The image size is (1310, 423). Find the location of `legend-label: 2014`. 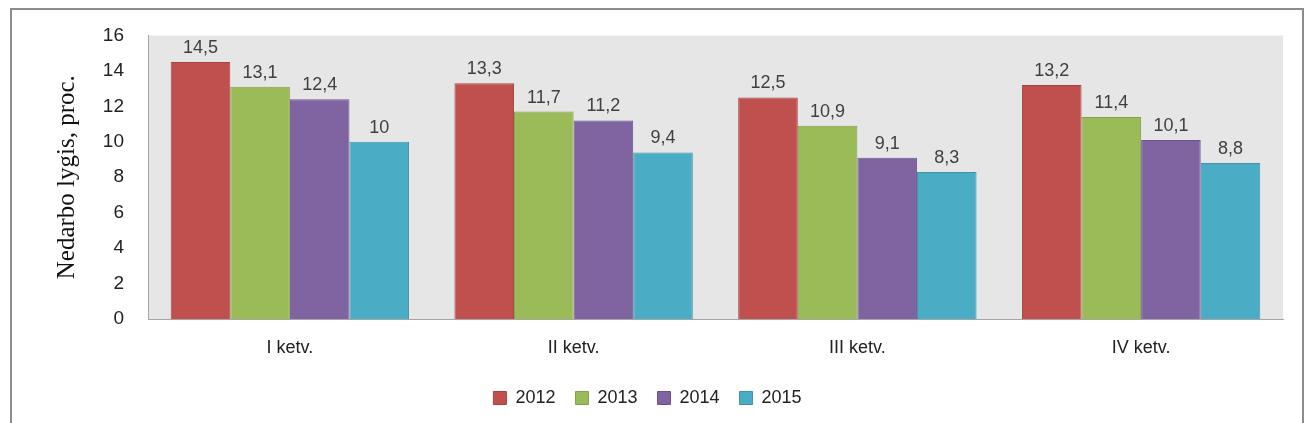

legend-label: 2014 is located at coordinates (699, 396).